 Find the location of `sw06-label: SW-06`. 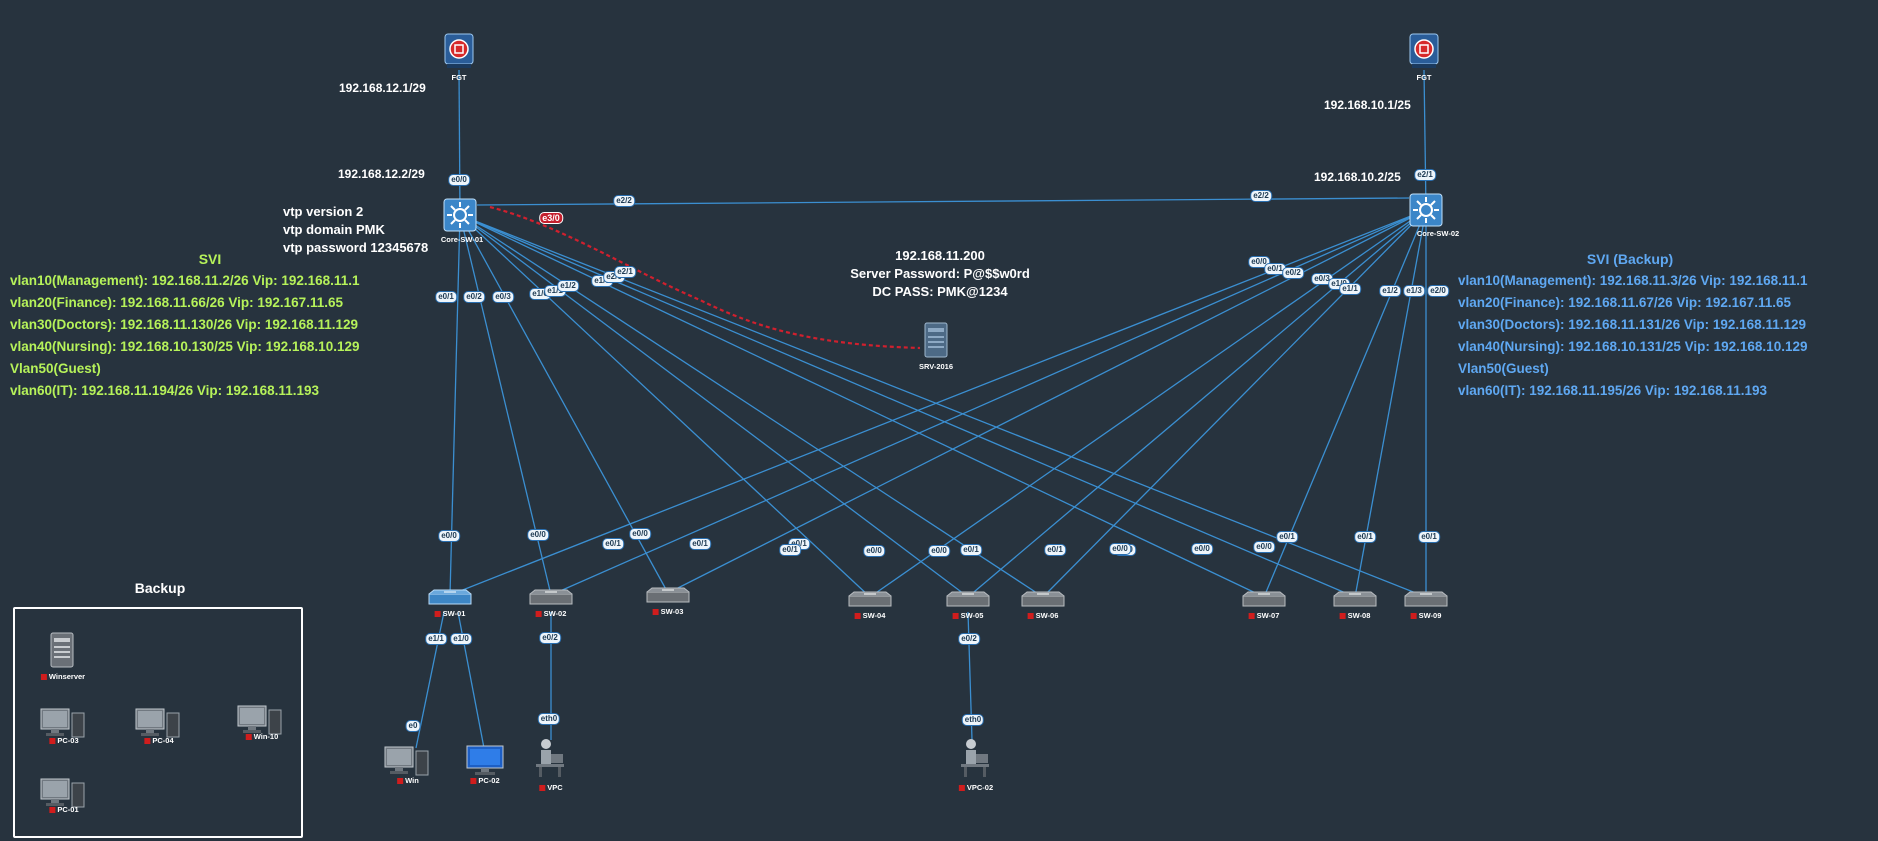

sw06-label: SW-06 is located at coordinates (1042, 615).